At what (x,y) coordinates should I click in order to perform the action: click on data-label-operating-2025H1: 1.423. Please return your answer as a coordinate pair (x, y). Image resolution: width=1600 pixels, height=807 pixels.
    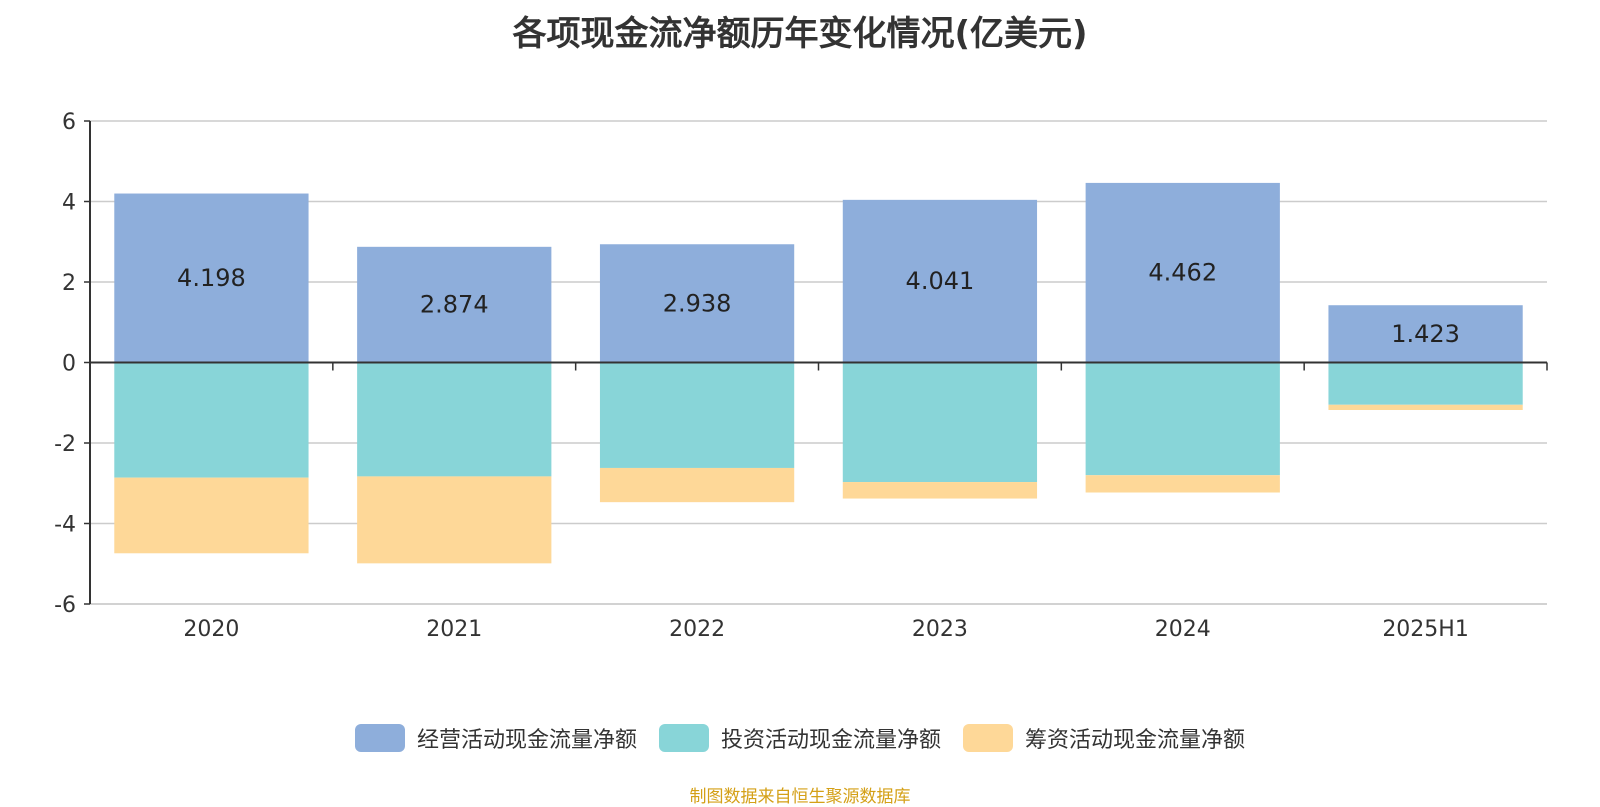
    Looking at the image, I should click on (1425, 334).